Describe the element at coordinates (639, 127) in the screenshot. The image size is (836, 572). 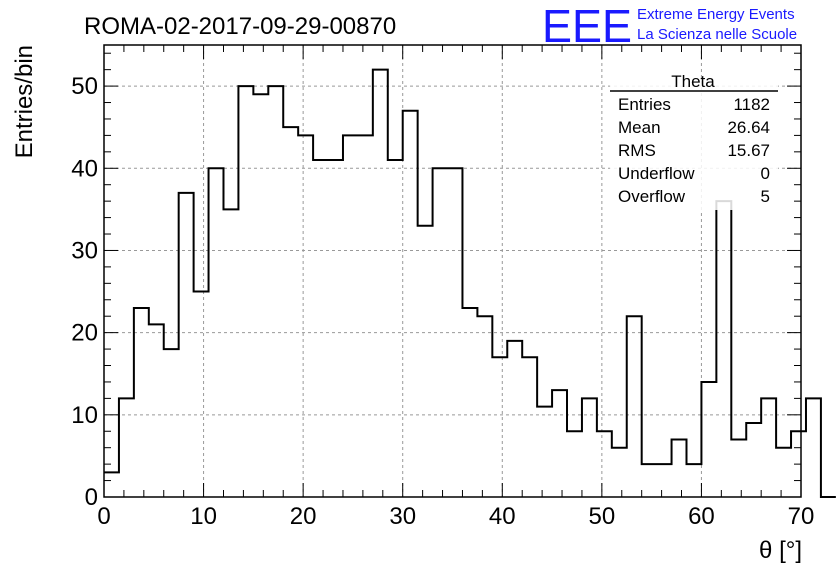
I see `stats-label: Mean` at that location.